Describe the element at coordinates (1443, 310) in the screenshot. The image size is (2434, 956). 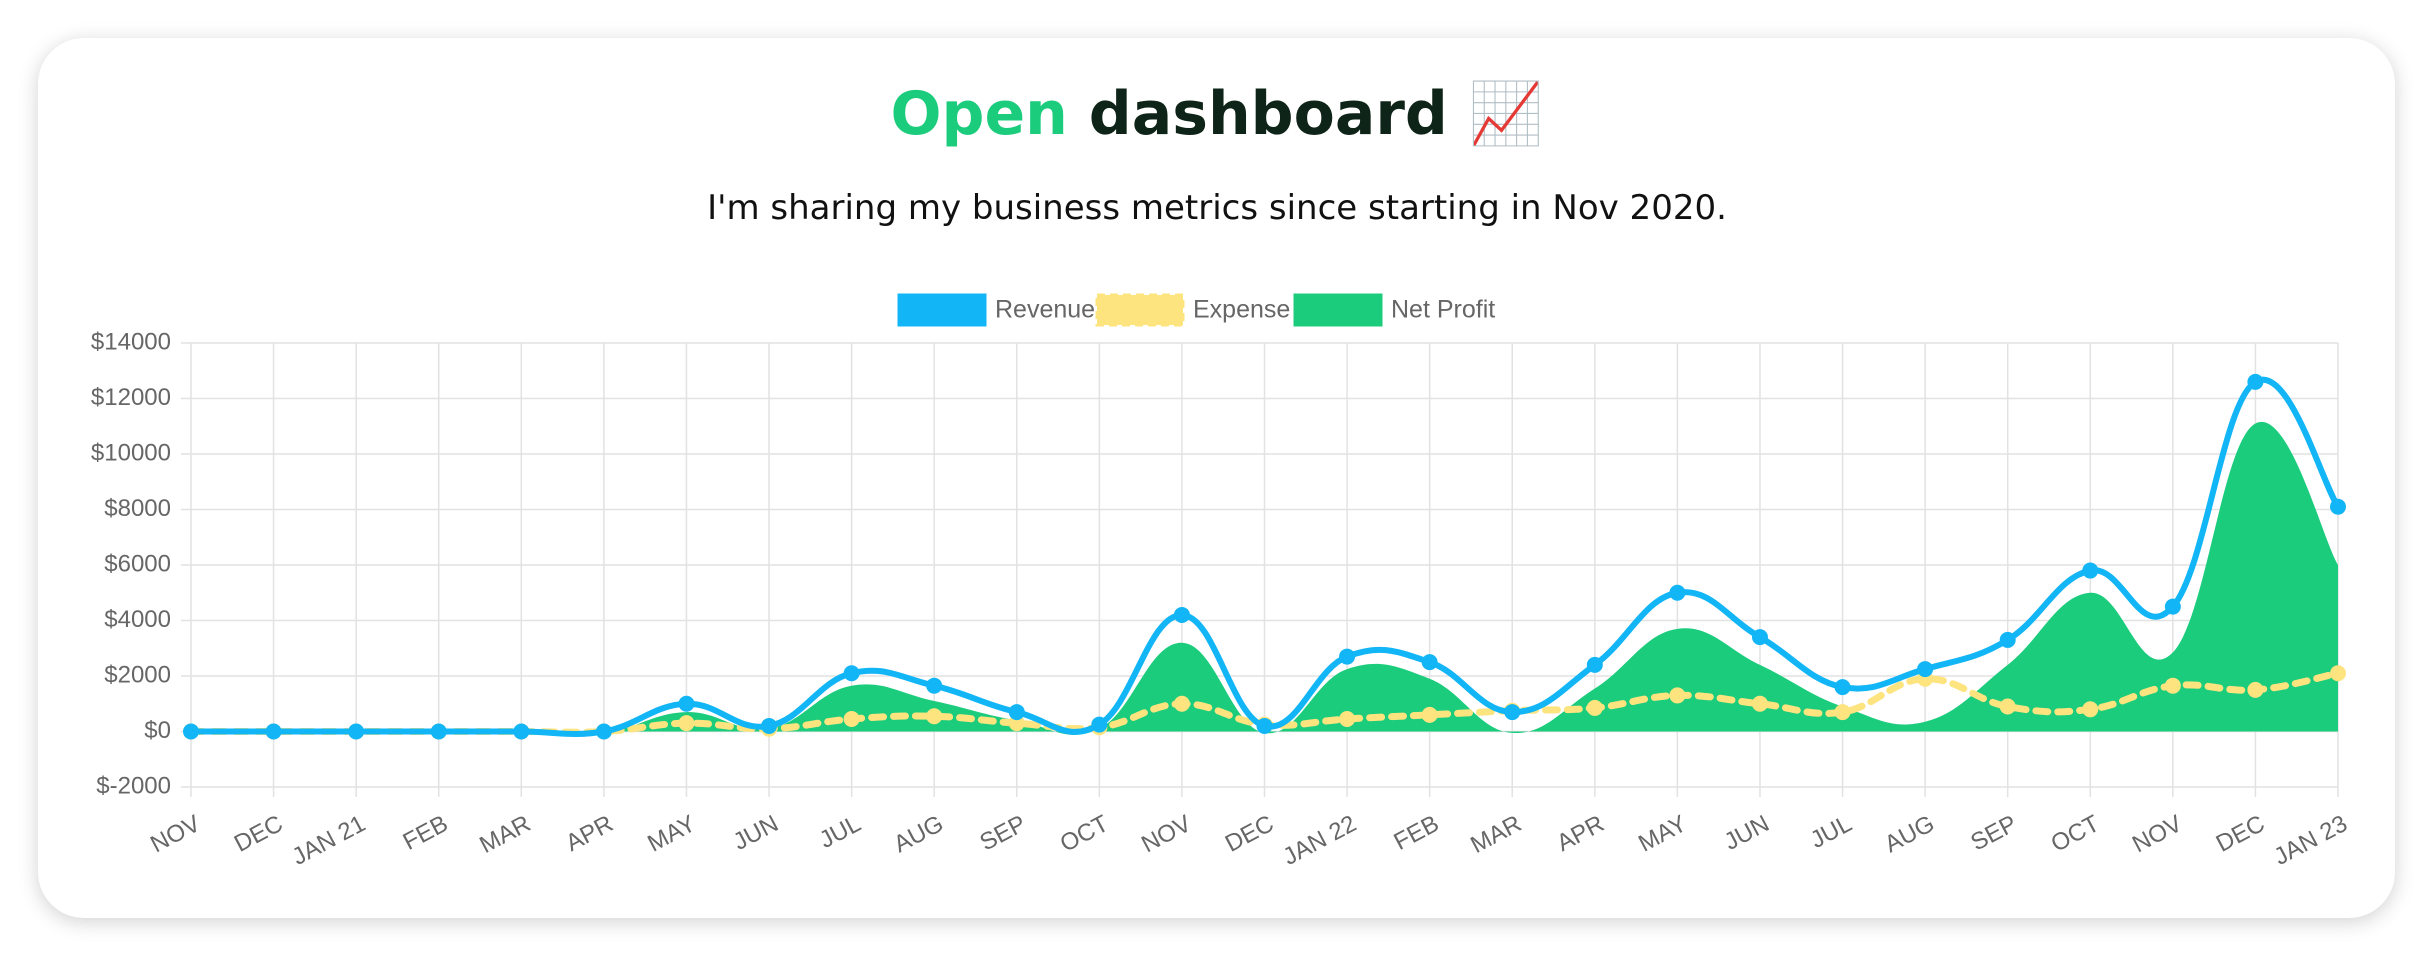
I see `legend-label: Net Profit` at that location.